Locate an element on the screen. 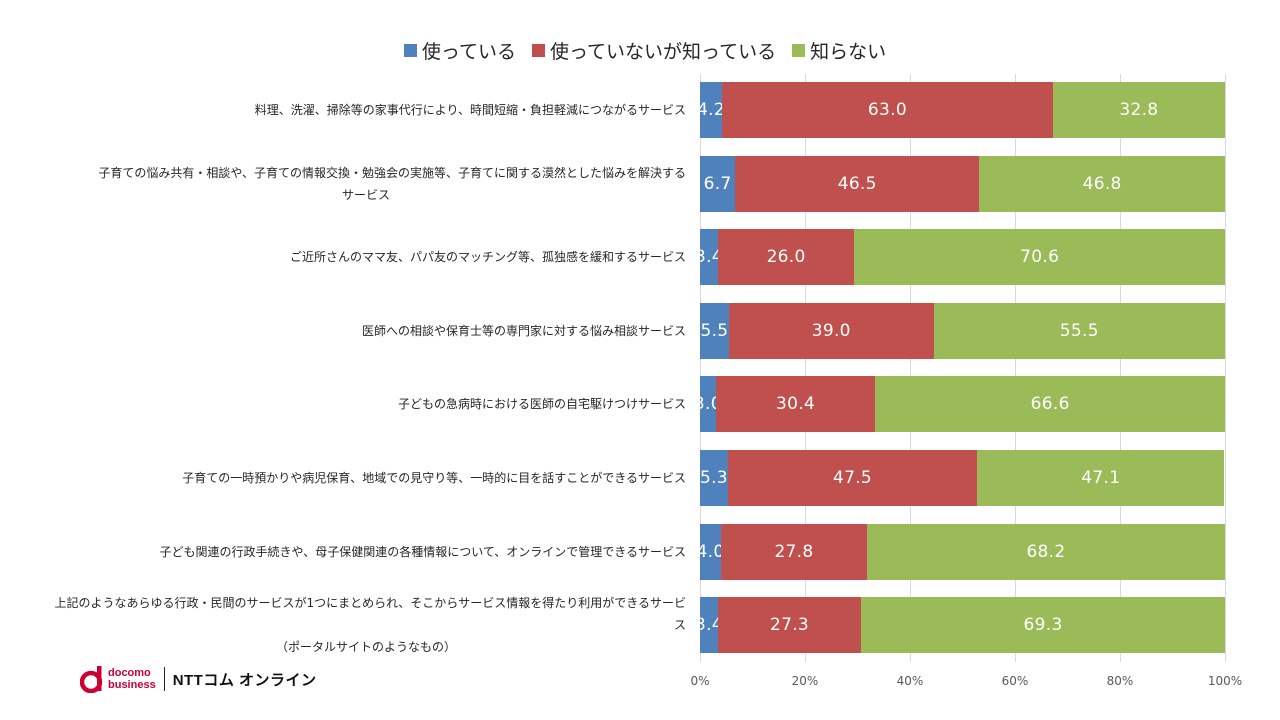 The width and height of the screenshot is (1280, 720). legend-label: 使っていないが知っている is located at coordinates (663, 51).